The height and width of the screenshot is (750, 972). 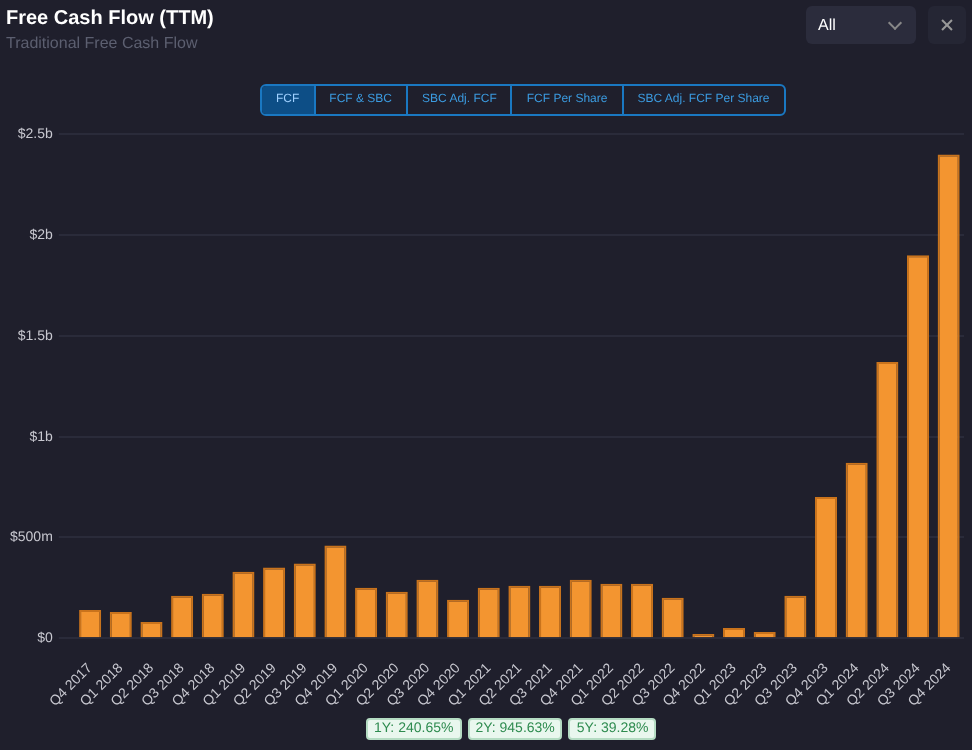 What do you see at coordinates (827, 25) in the screenshot?
I see `text: All` at bounding box center [827, 25].